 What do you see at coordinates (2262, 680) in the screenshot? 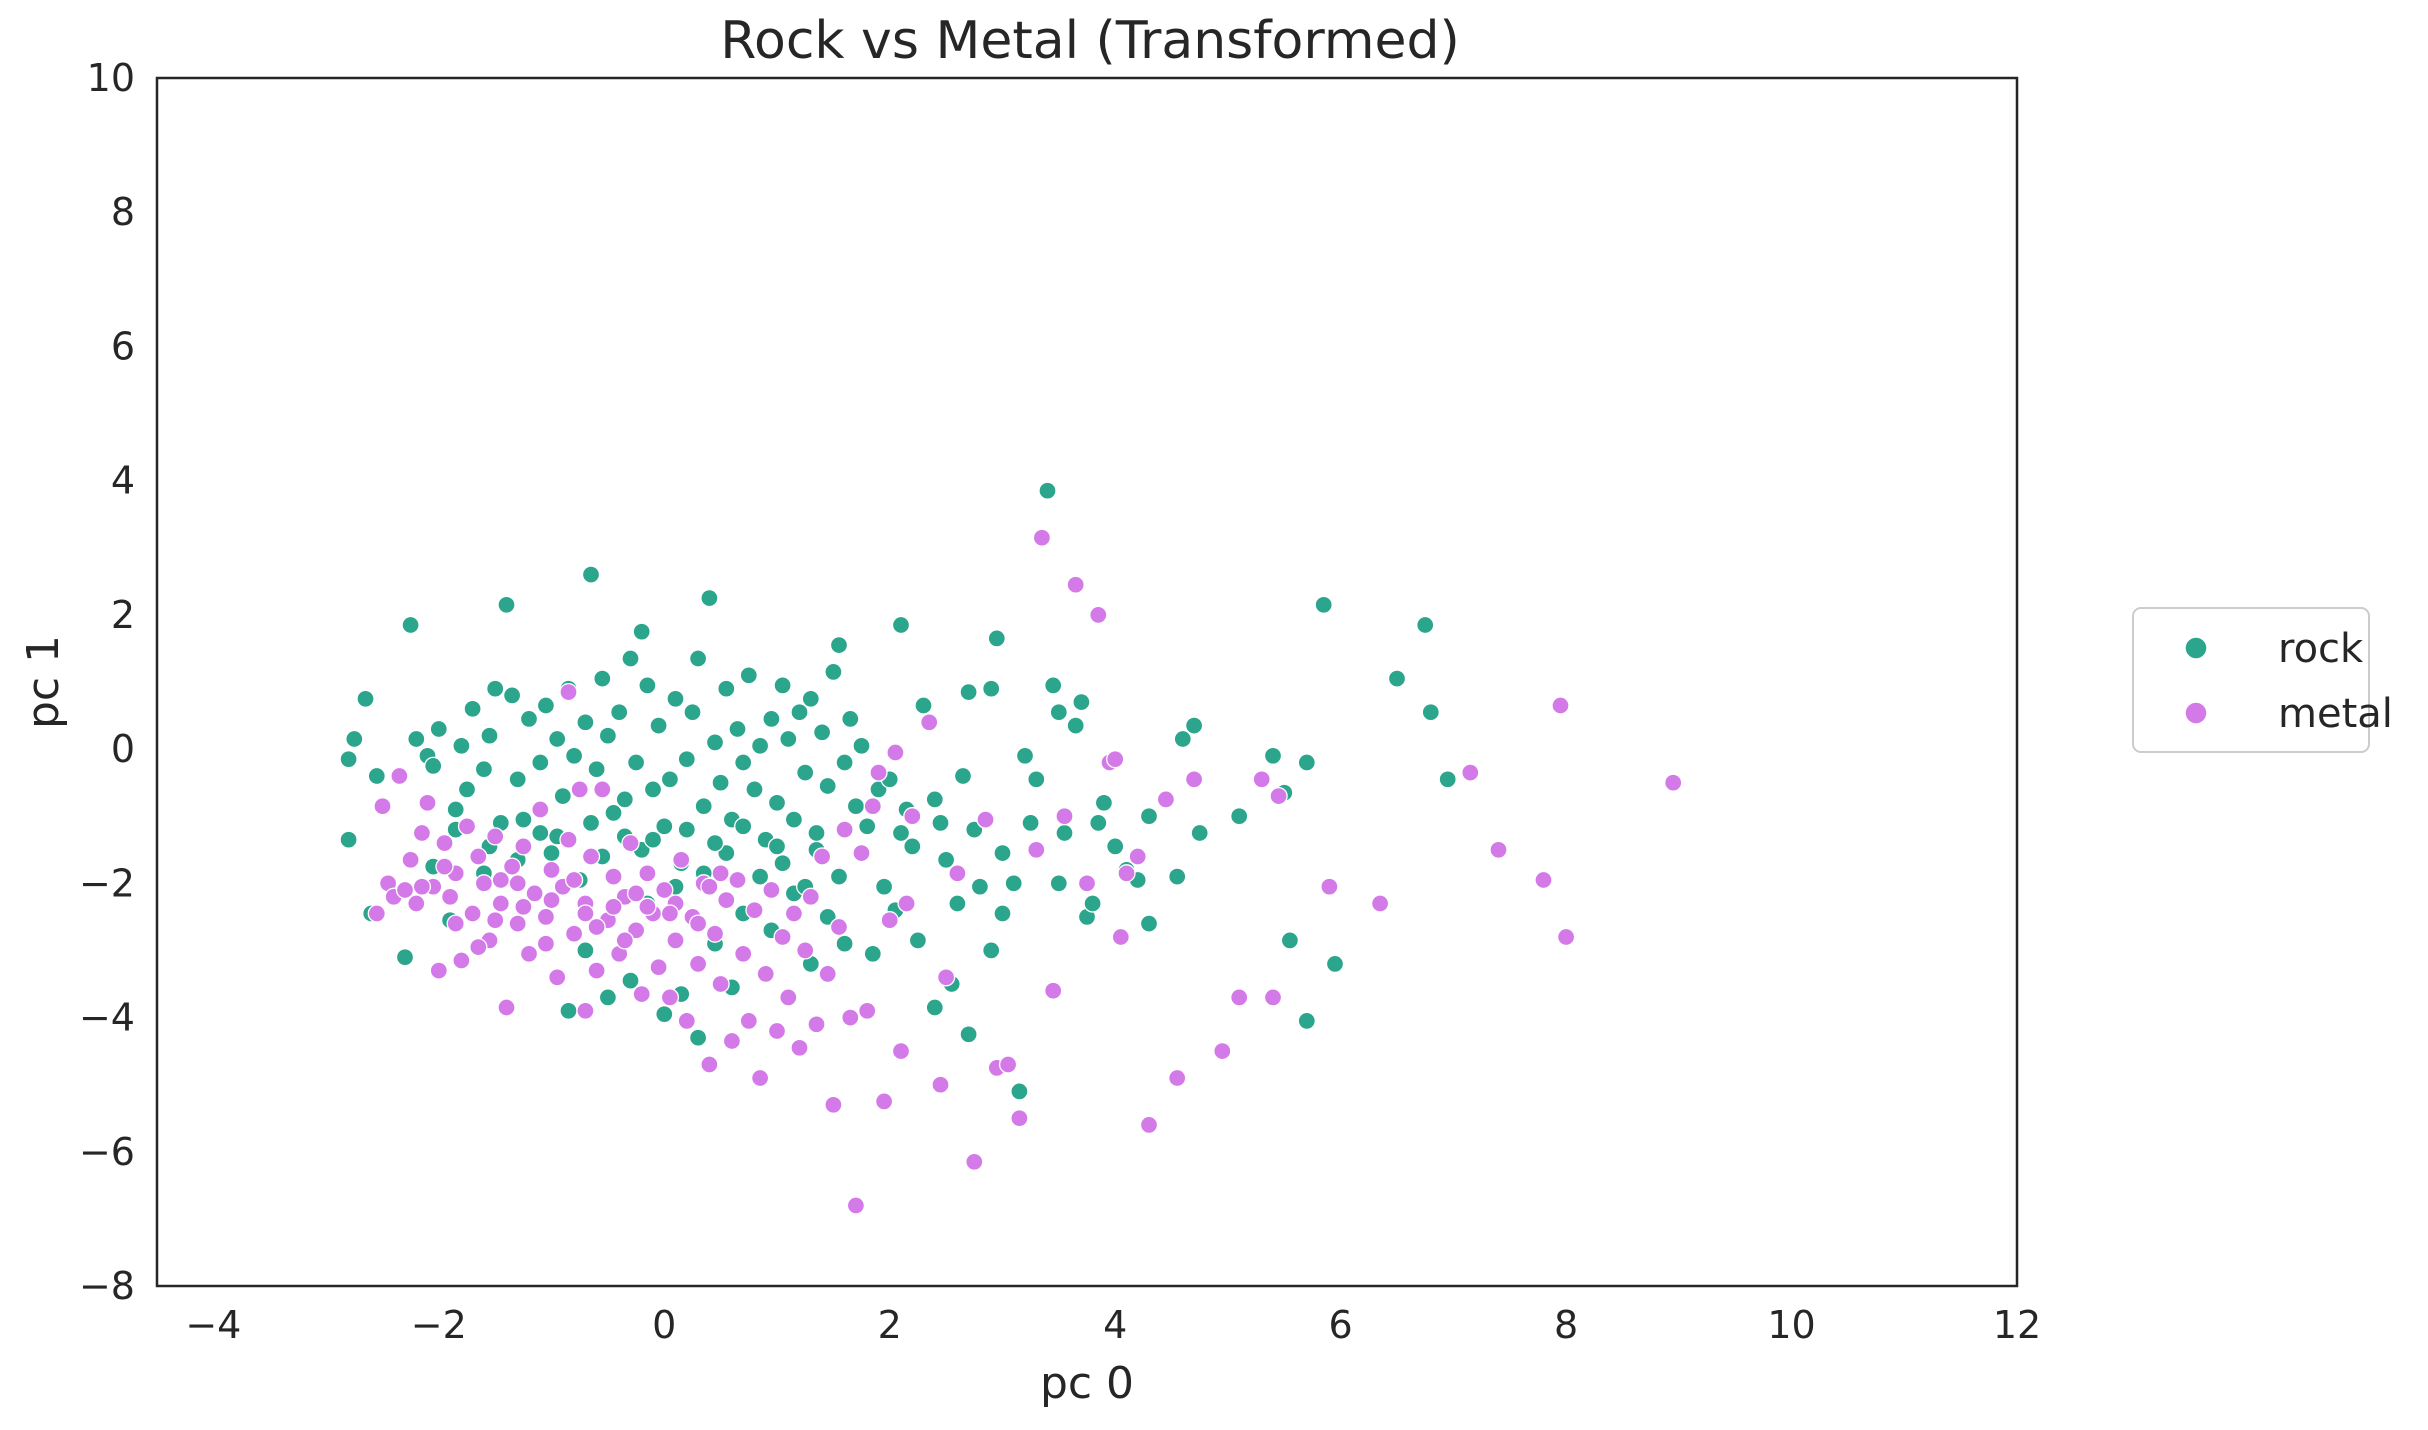
I see `legend: rock metal` at bounding box center [2262, 680].